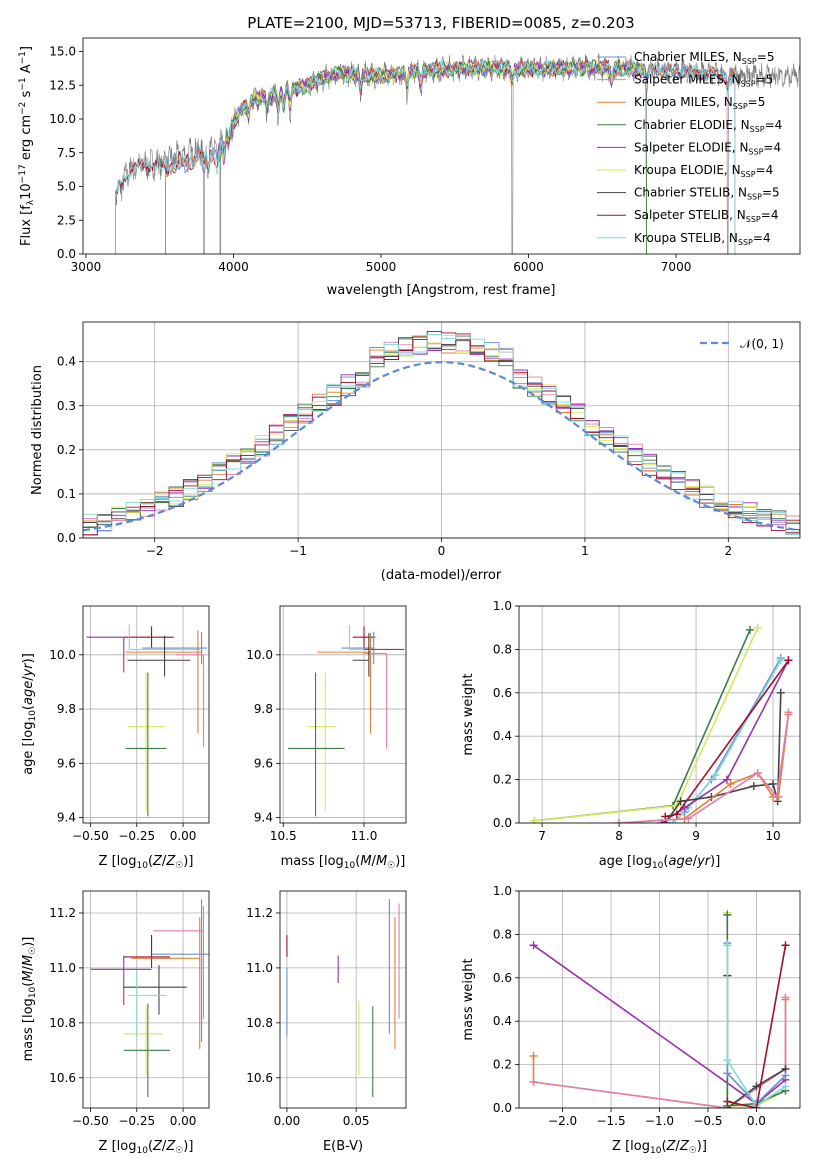 The width and height of the screenshot is (819, 1170). I want to click on residual-histogram, so click(441, 433).